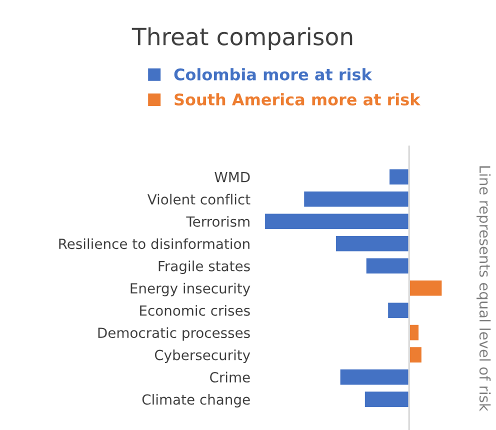 This screenshot has width=496, height=430. Describe the element at coordinates (196, 401) in the screenshot. I see `y-tick-label: Climate change` at that location.